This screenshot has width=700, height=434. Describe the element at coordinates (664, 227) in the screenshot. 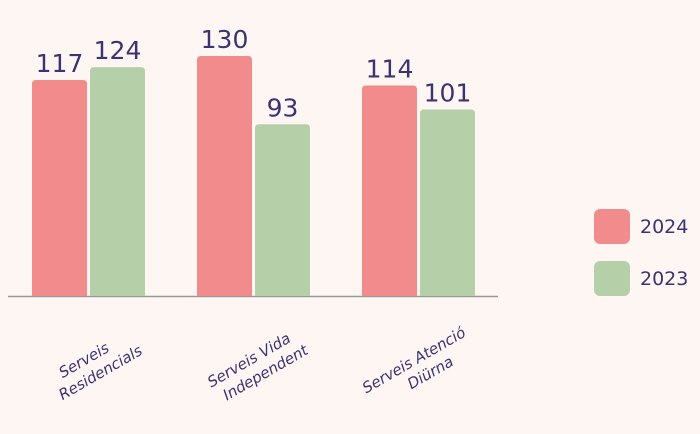

I see `legend-label: 2024` at that location.